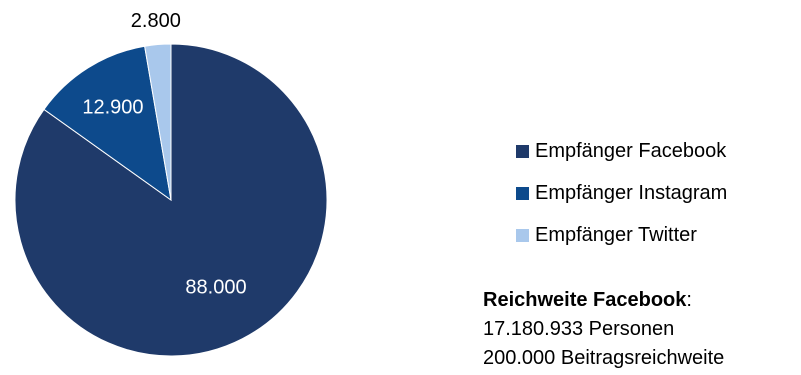 This screenshot has width=801, height=375. I want to click on legend-item-twitter: Empfänger Twitter, so click(621, 234).